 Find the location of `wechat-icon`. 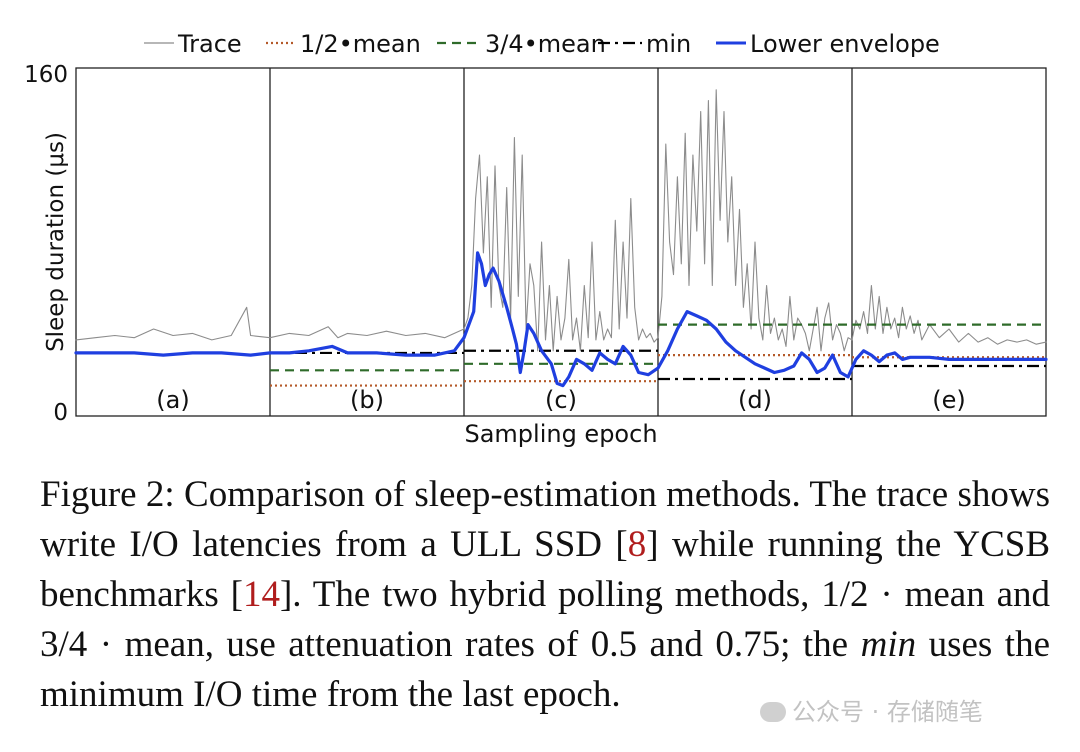

wechat-icon is located at coordinates (773, 712).